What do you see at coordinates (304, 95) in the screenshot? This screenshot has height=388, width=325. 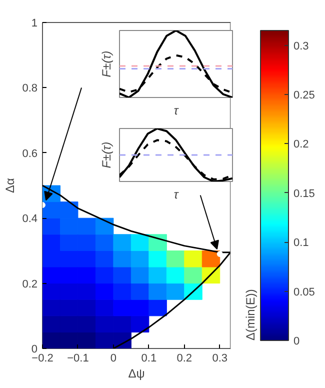 I see `color-bar-label: 0.25` at bounding box center [304, 95].